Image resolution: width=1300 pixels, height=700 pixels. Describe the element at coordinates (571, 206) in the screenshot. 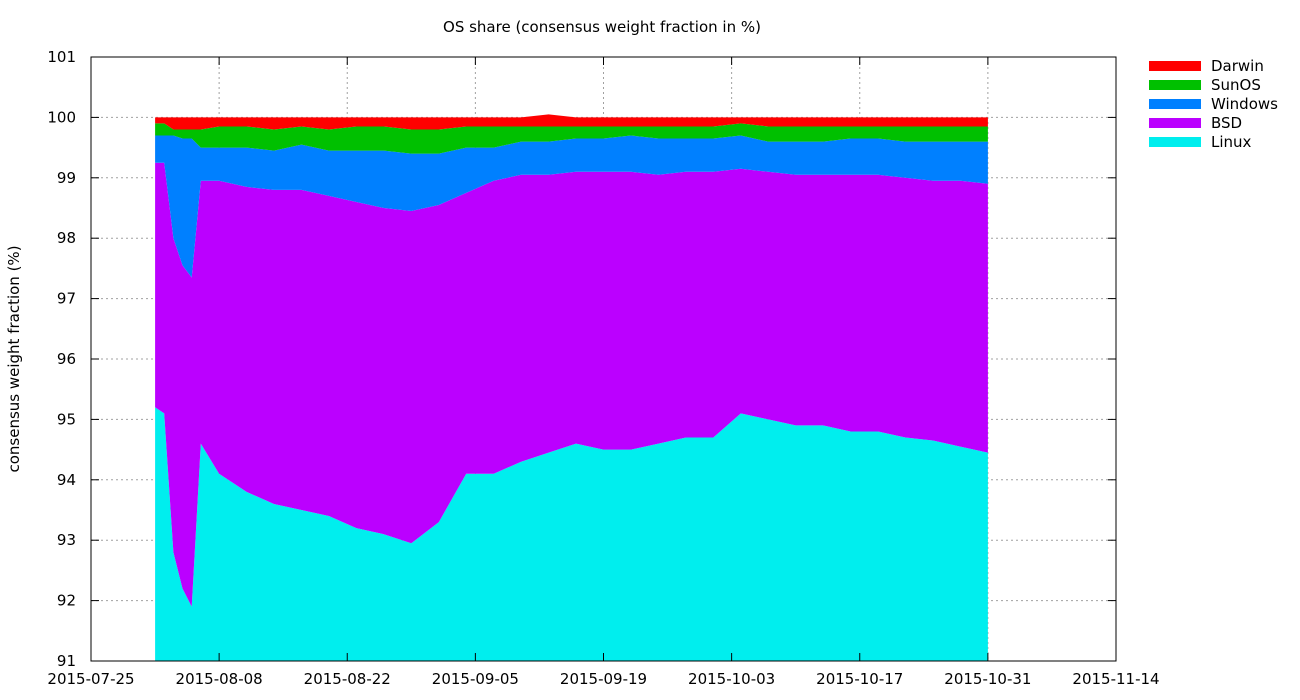

I see `area-windows` at that location.